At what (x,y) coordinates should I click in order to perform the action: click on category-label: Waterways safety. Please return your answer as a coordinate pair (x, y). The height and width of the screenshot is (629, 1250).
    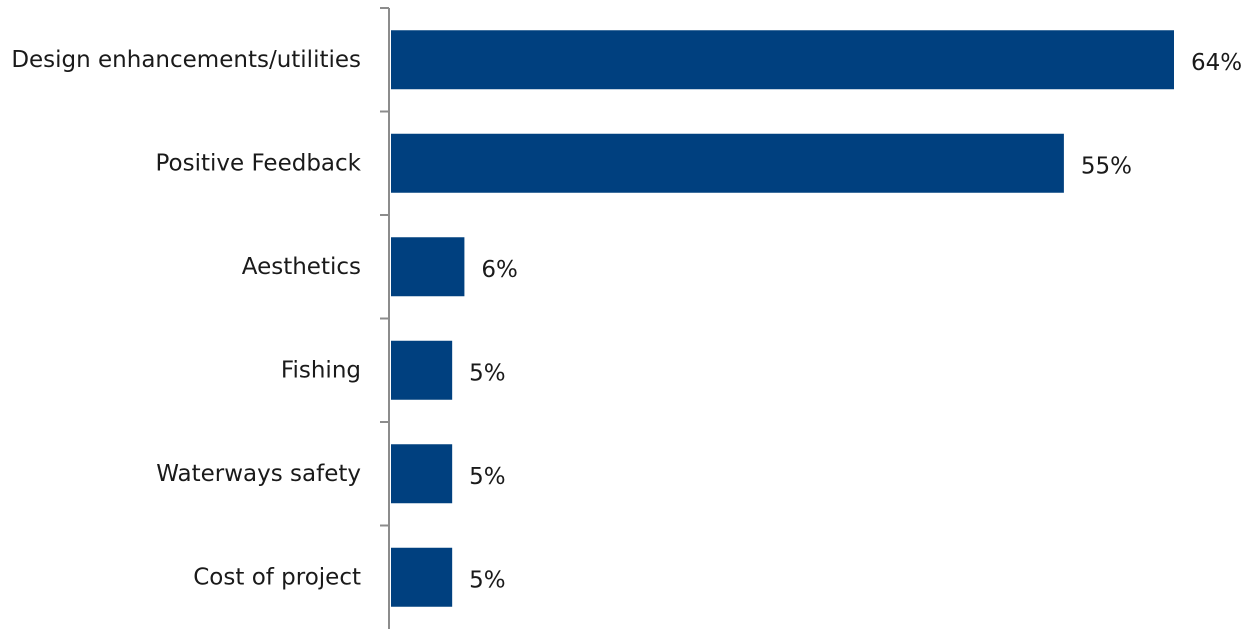
    Looking at the image, I should click on (258, 474).